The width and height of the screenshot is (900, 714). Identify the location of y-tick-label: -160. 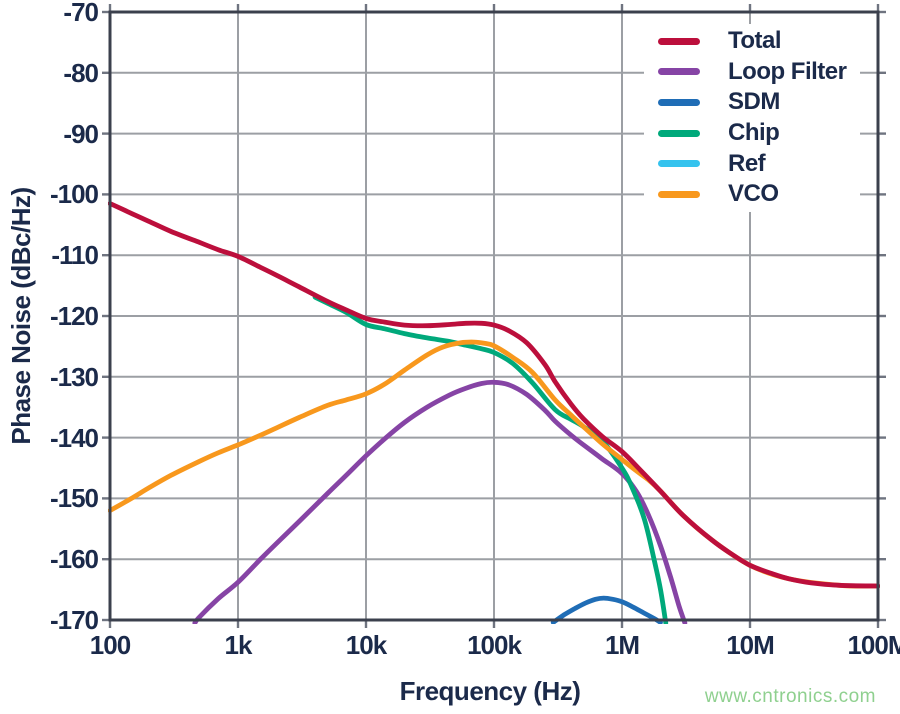
(74, 559).